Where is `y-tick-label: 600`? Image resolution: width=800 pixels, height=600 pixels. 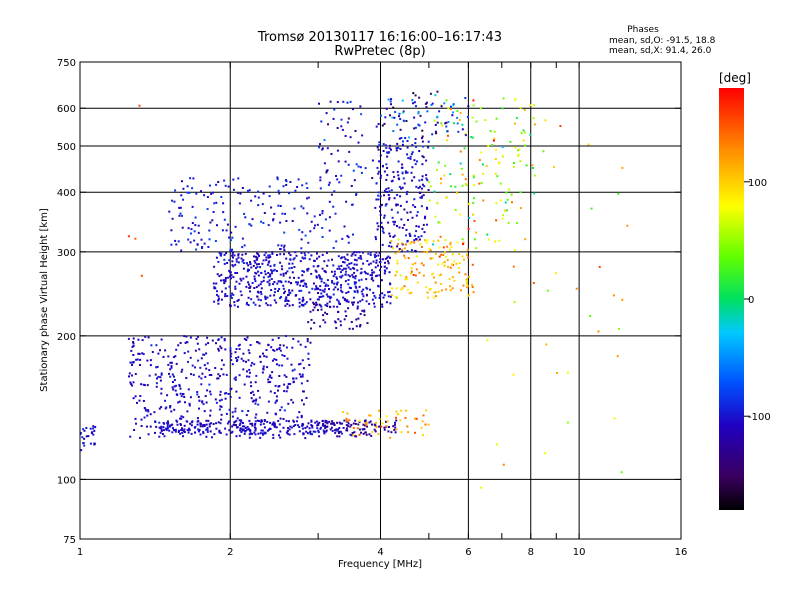 y-tick-label: 600 is located at coordinates (66, 109).